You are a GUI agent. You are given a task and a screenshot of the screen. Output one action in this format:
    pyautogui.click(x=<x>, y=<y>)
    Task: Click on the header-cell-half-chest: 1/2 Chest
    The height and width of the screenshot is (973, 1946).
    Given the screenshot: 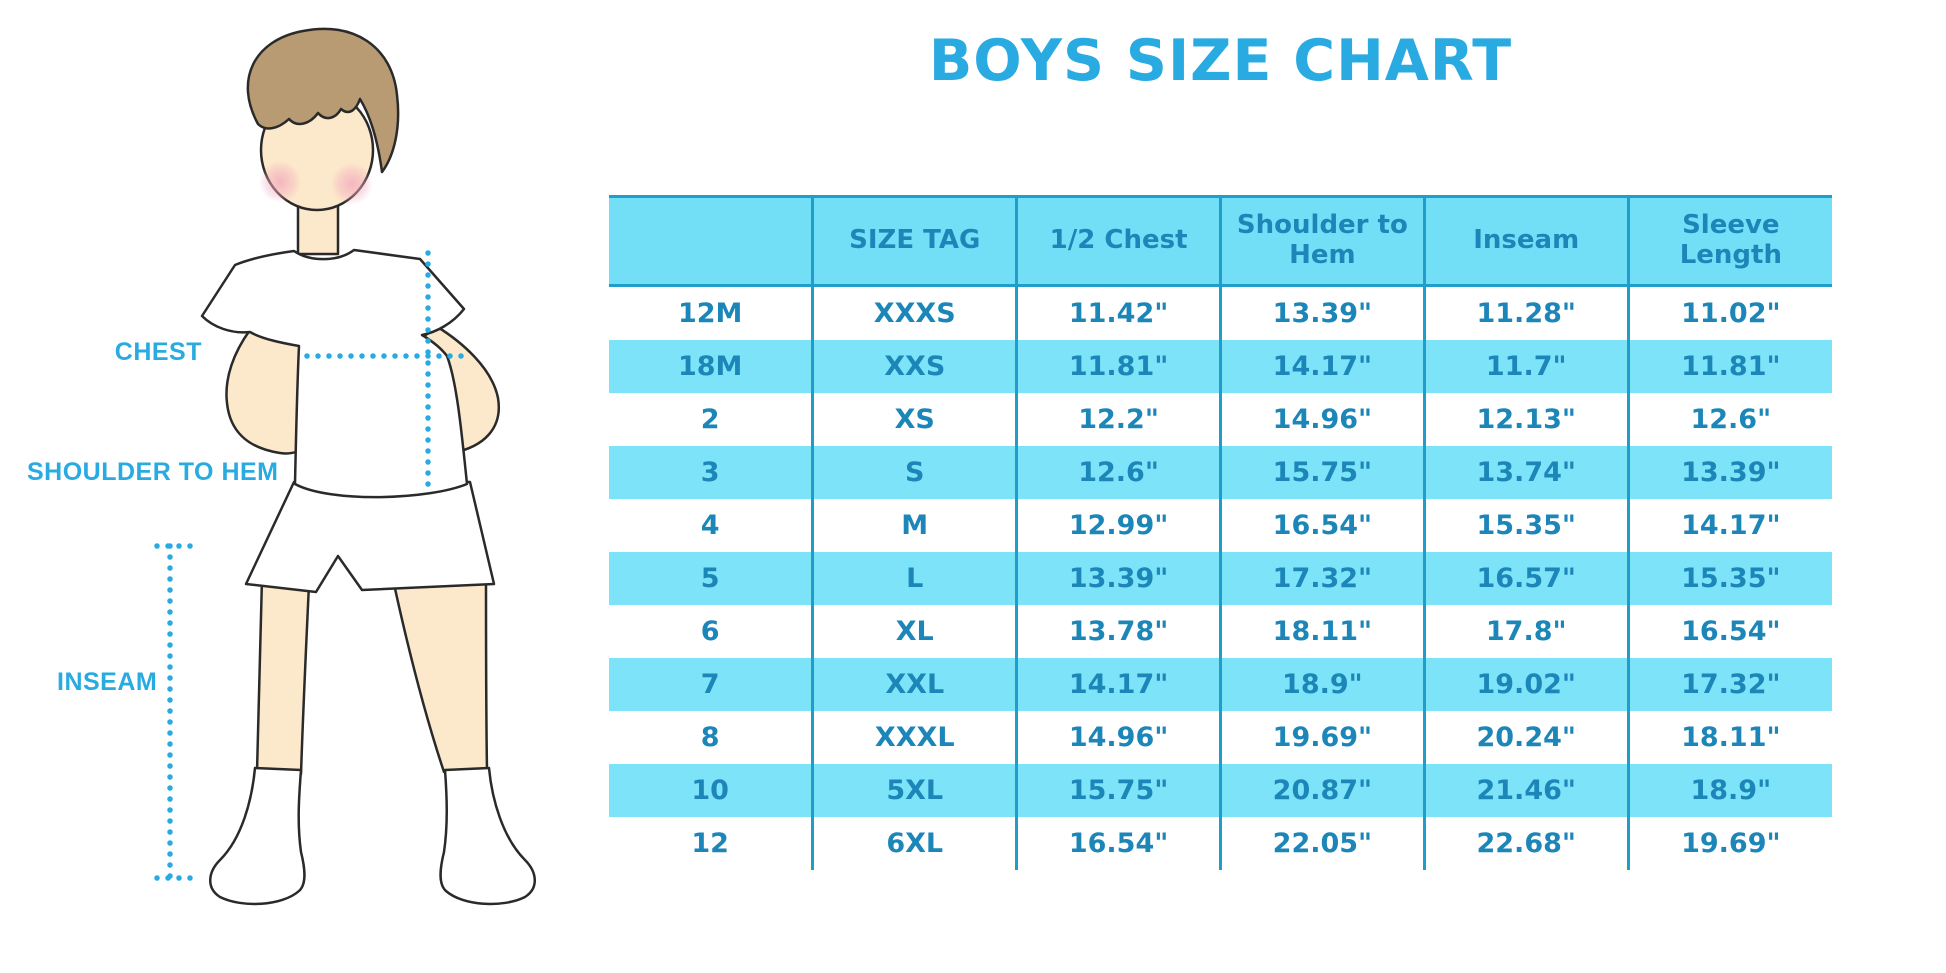 What is the action you would take?
    pyautogui.click(x=1118, y=241)
    